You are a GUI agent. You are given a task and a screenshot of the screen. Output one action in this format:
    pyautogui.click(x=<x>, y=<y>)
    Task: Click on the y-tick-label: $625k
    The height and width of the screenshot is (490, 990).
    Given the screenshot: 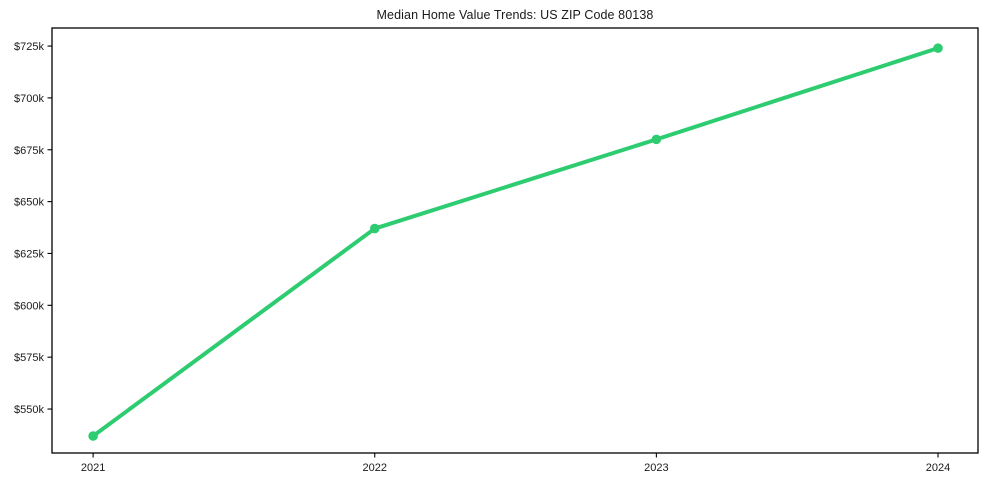 What is the action you would take?
    pyautogui.click(x=29, y=254)
    